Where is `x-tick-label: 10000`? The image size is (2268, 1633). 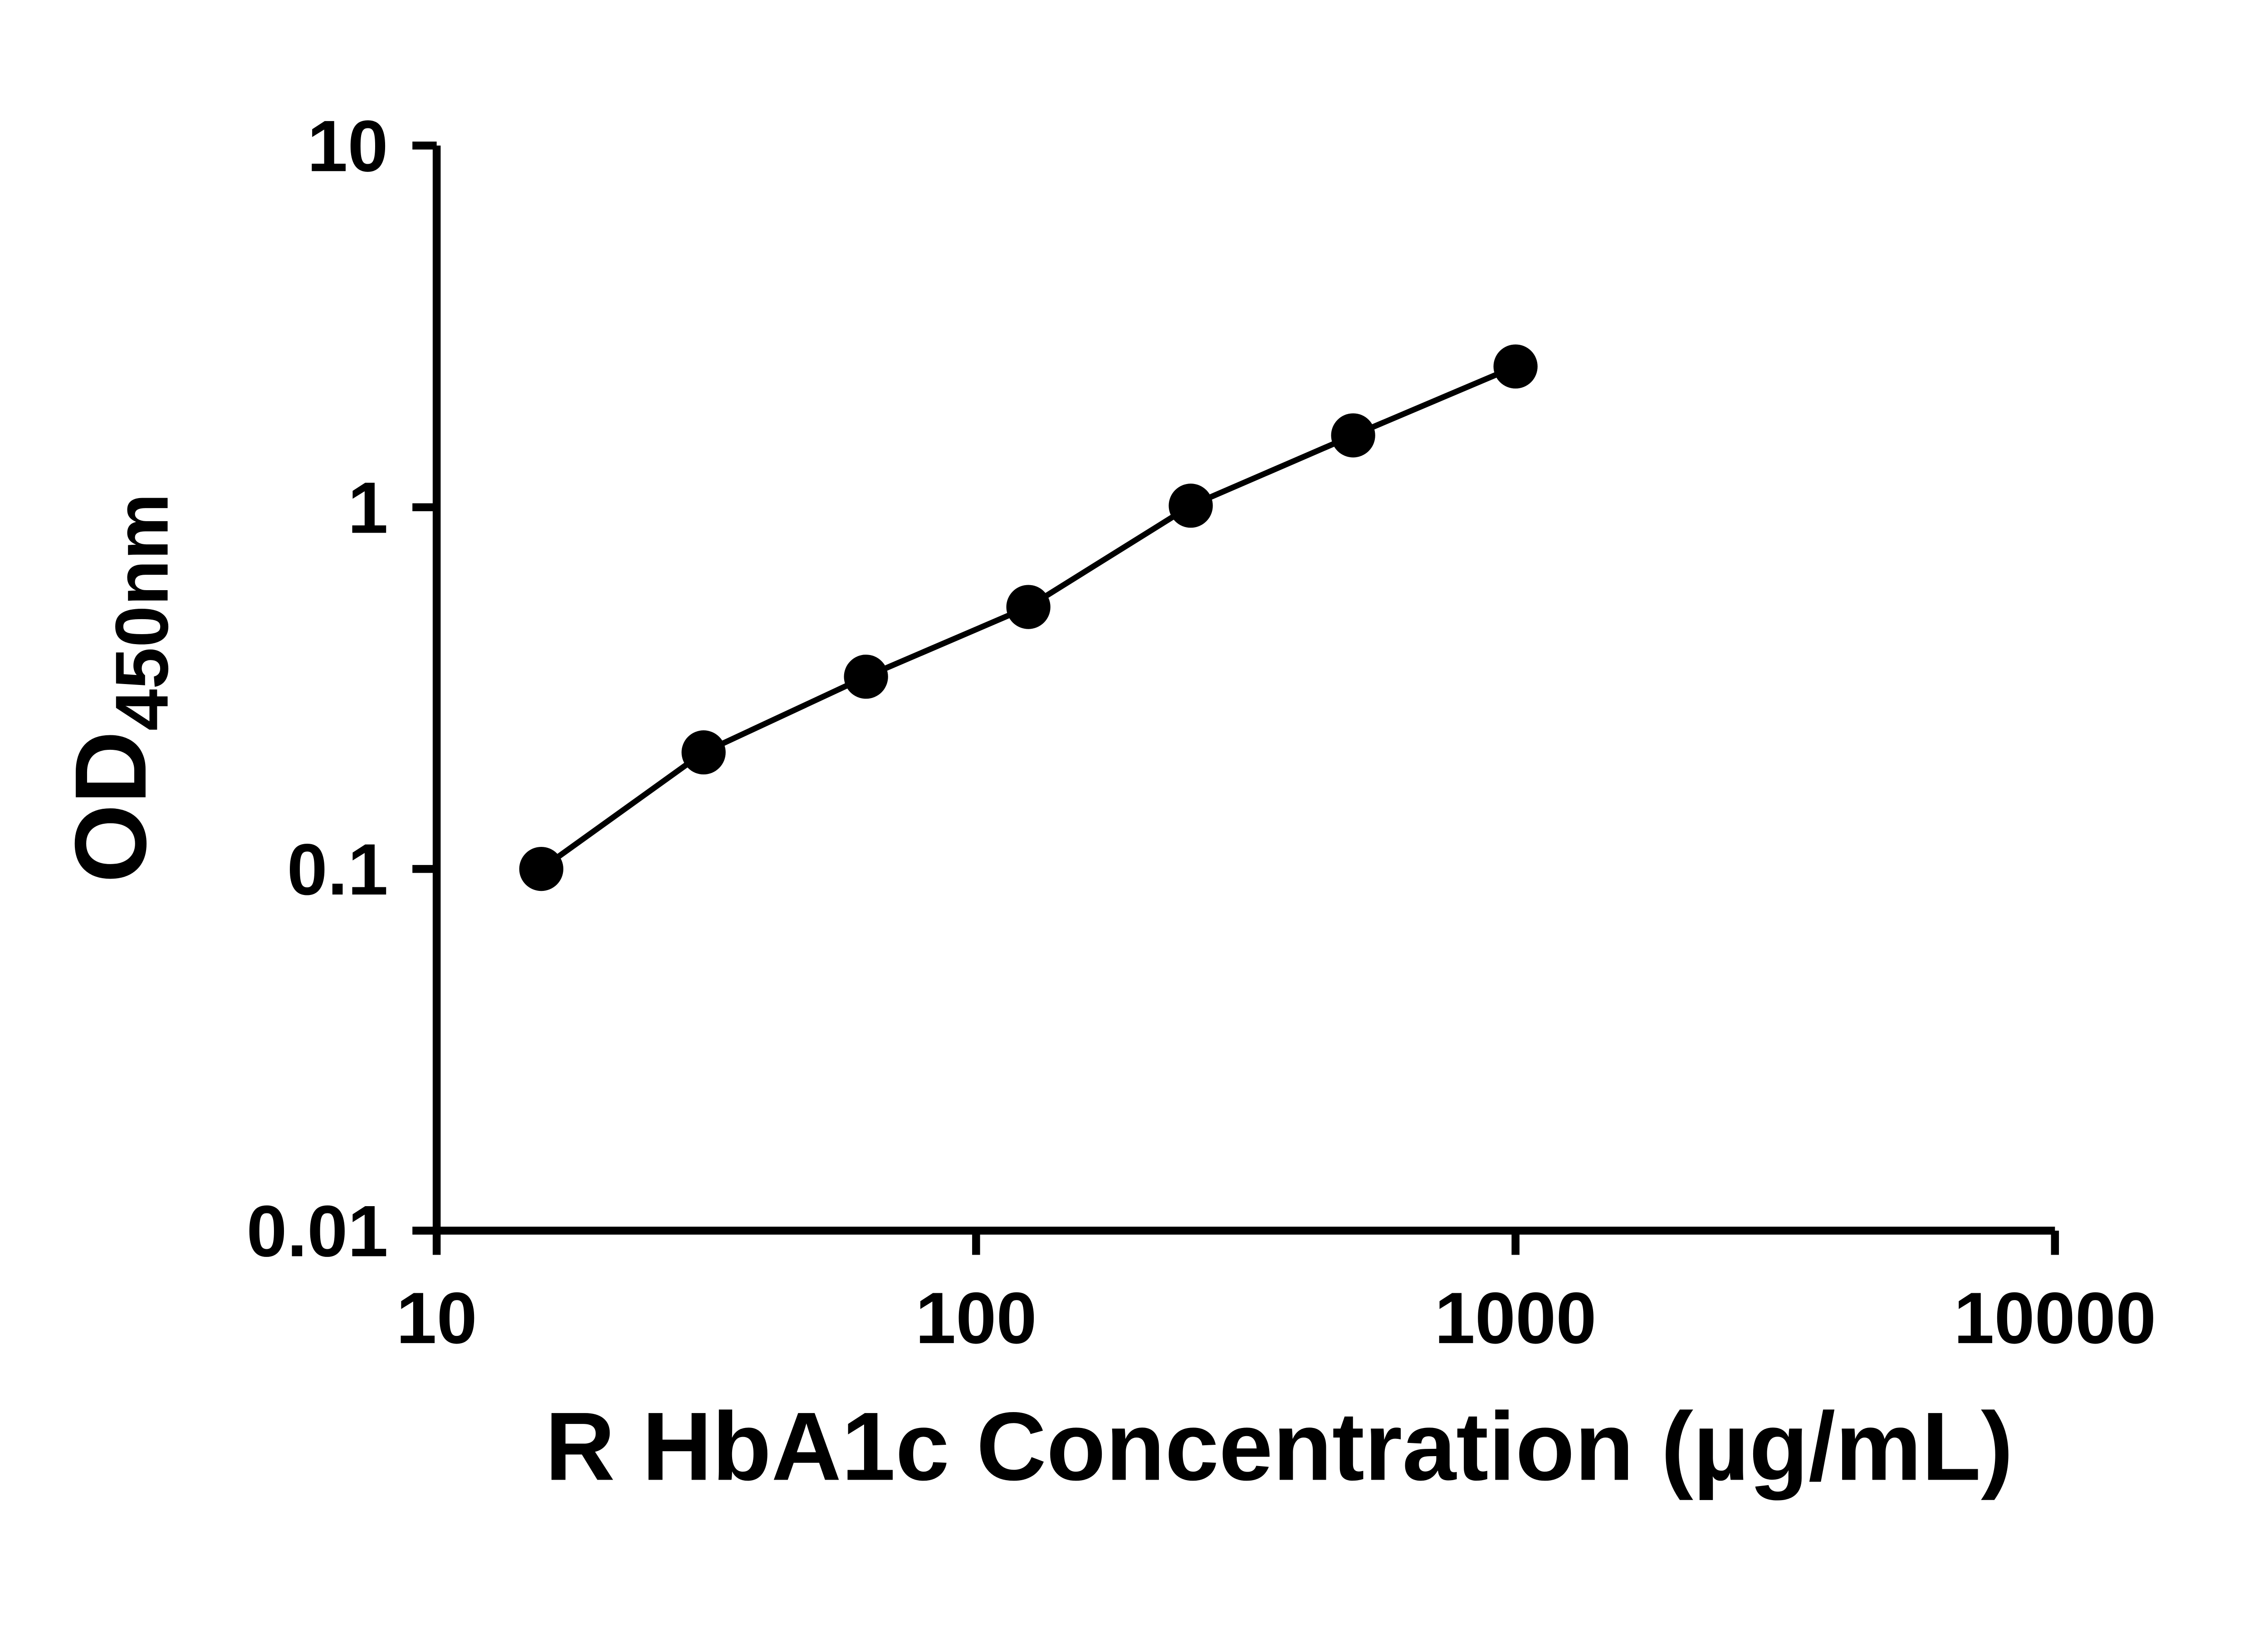 x-tick-label: 10000 is located at coordinates (2055, 1318).